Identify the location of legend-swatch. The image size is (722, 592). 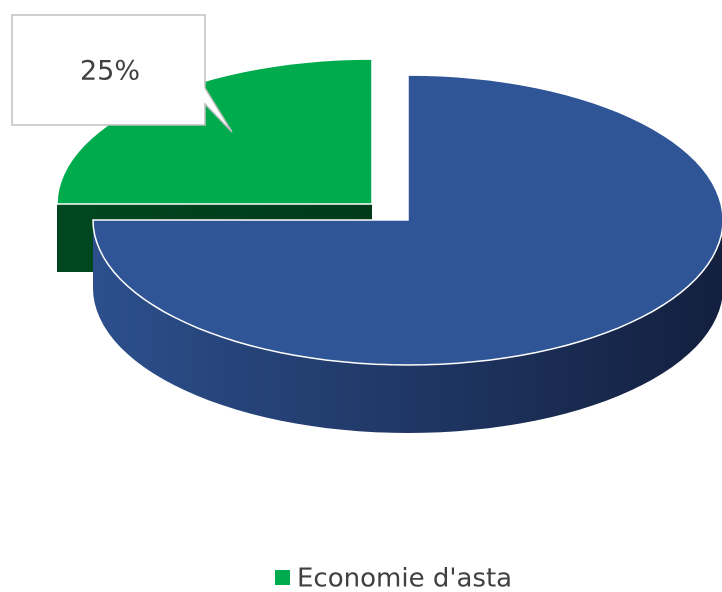
(282, 577).